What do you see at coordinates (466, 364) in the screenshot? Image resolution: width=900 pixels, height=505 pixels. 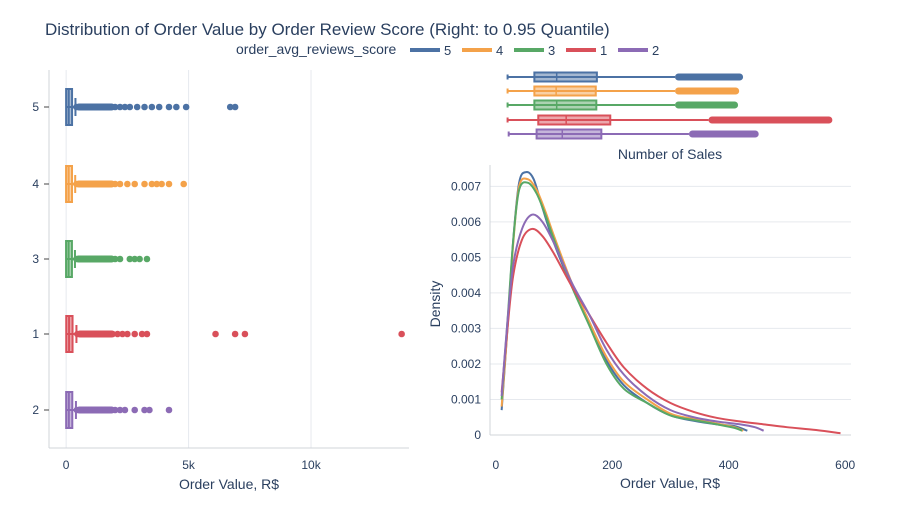 I see `density-y-tick-label: 0.002` at bounding box center [466, 364].